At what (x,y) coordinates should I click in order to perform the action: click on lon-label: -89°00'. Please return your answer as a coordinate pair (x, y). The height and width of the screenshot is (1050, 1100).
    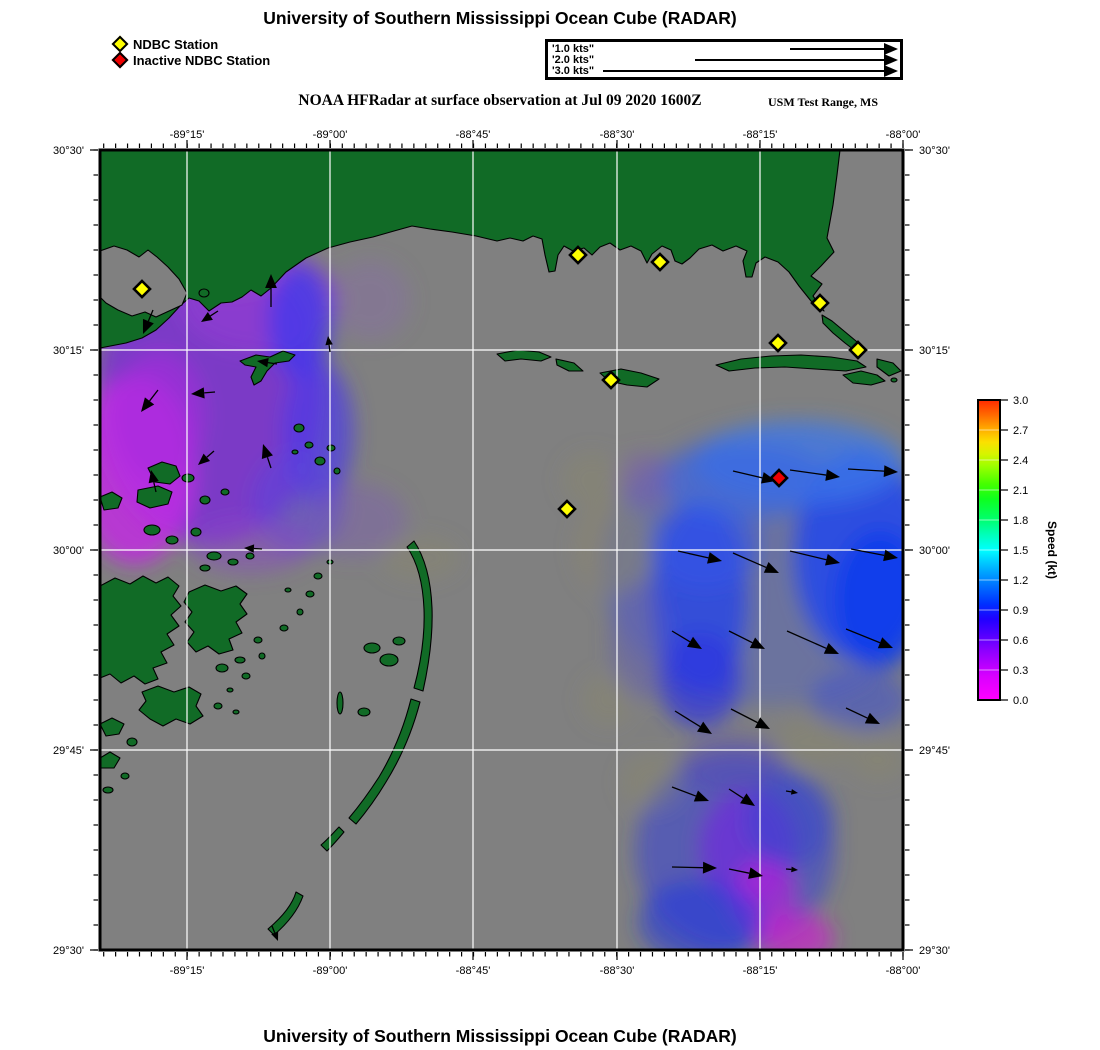
    Looking at the image, I should click on (330, 135).